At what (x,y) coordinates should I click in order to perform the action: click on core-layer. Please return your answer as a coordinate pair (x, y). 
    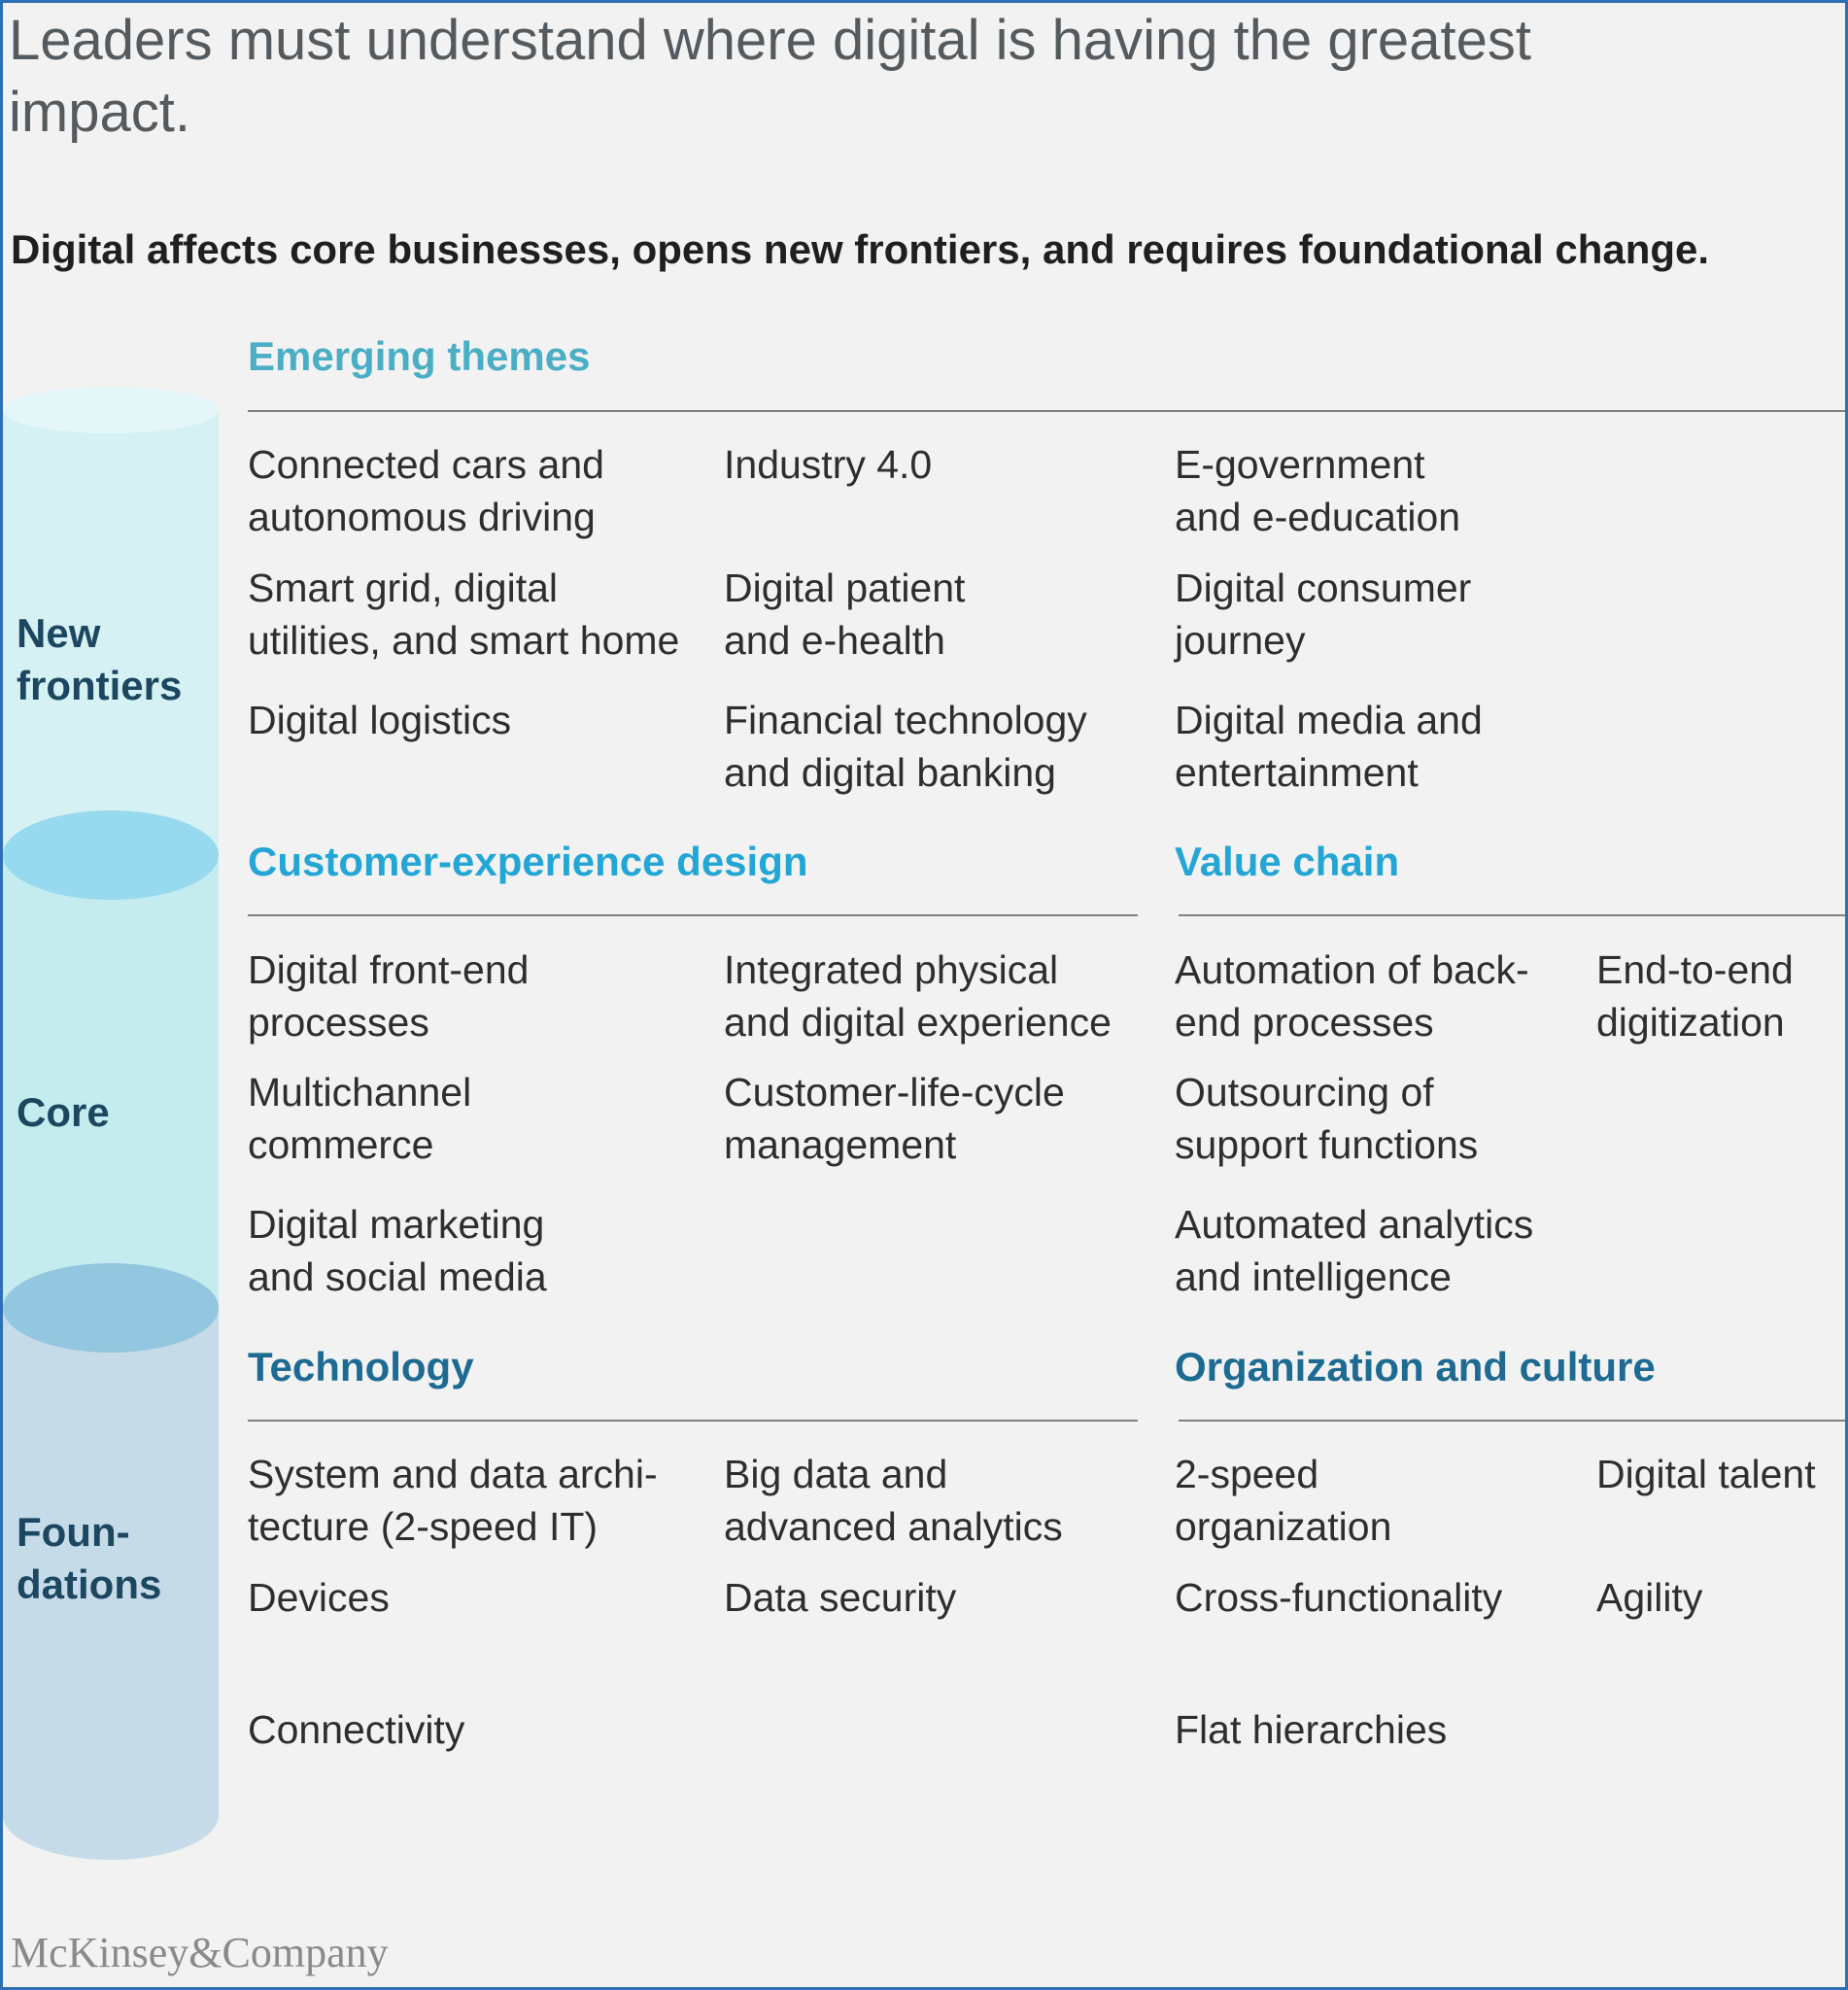
    Looking at the image, I should click on (111, 1079).